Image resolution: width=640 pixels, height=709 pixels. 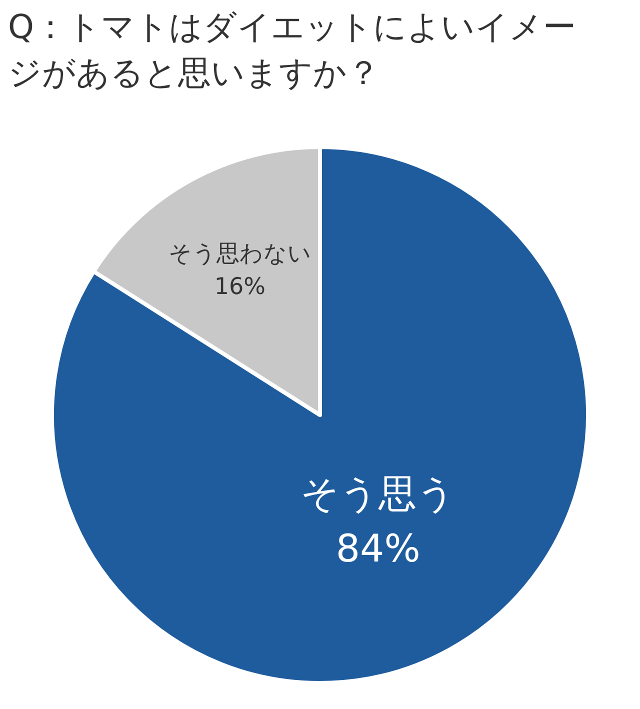 What do you see at coordinates (240, 287) in the screenshot?
I see `data-label: 16%` at bounding box center [240, 287].